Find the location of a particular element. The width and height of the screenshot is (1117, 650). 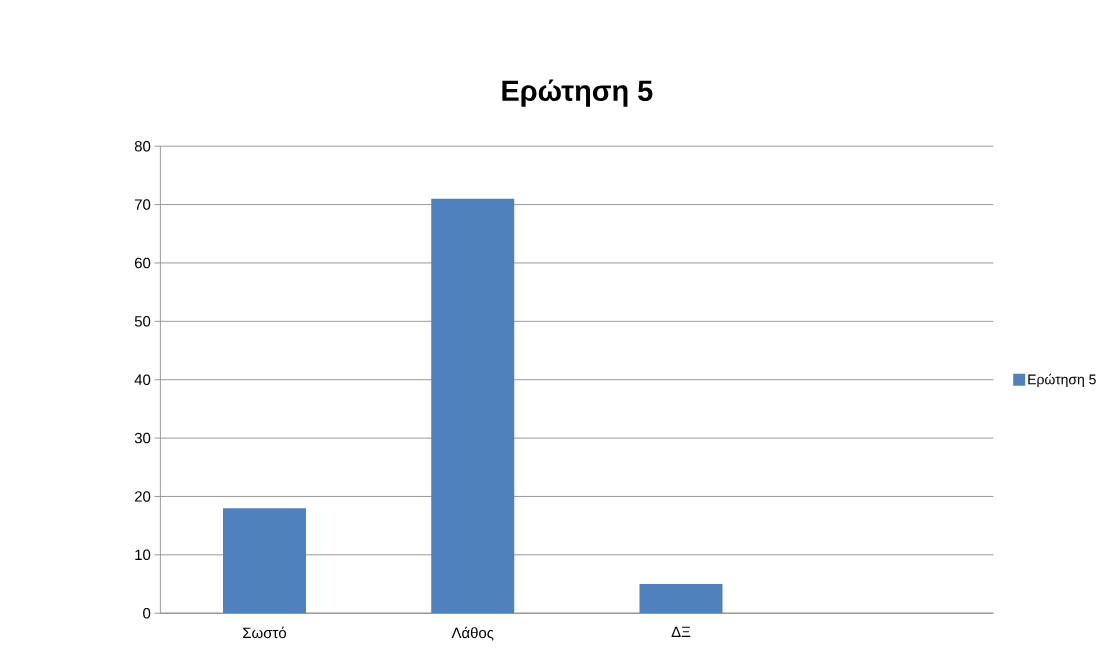

y-tick-label: 60 is located at coordinates (142, 263).